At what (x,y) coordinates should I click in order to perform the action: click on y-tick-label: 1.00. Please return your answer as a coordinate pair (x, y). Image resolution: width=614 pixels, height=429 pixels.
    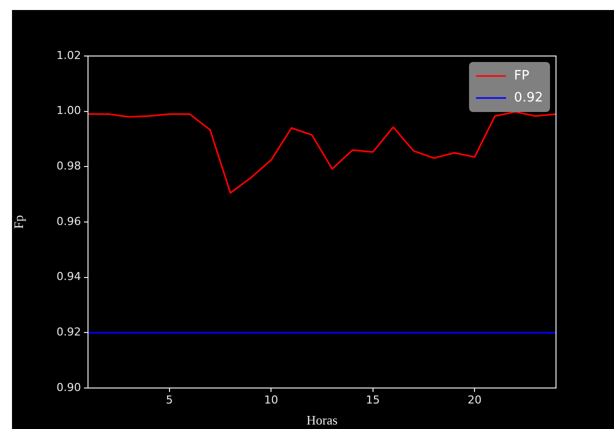
    Looking at the image, I should click on (68, 111).